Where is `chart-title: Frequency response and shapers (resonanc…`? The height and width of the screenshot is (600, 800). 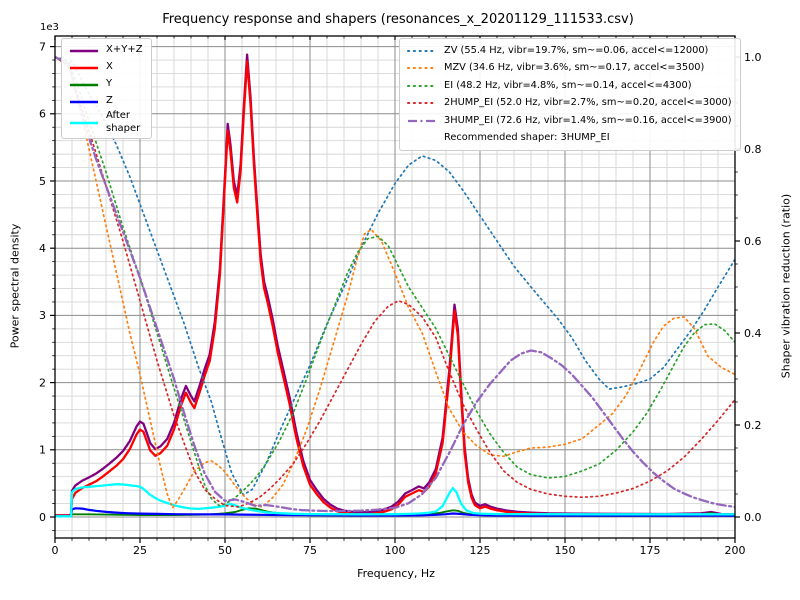 chart-title: Frequency response and shapers (resonanc… is located at coordinates (398, 19).